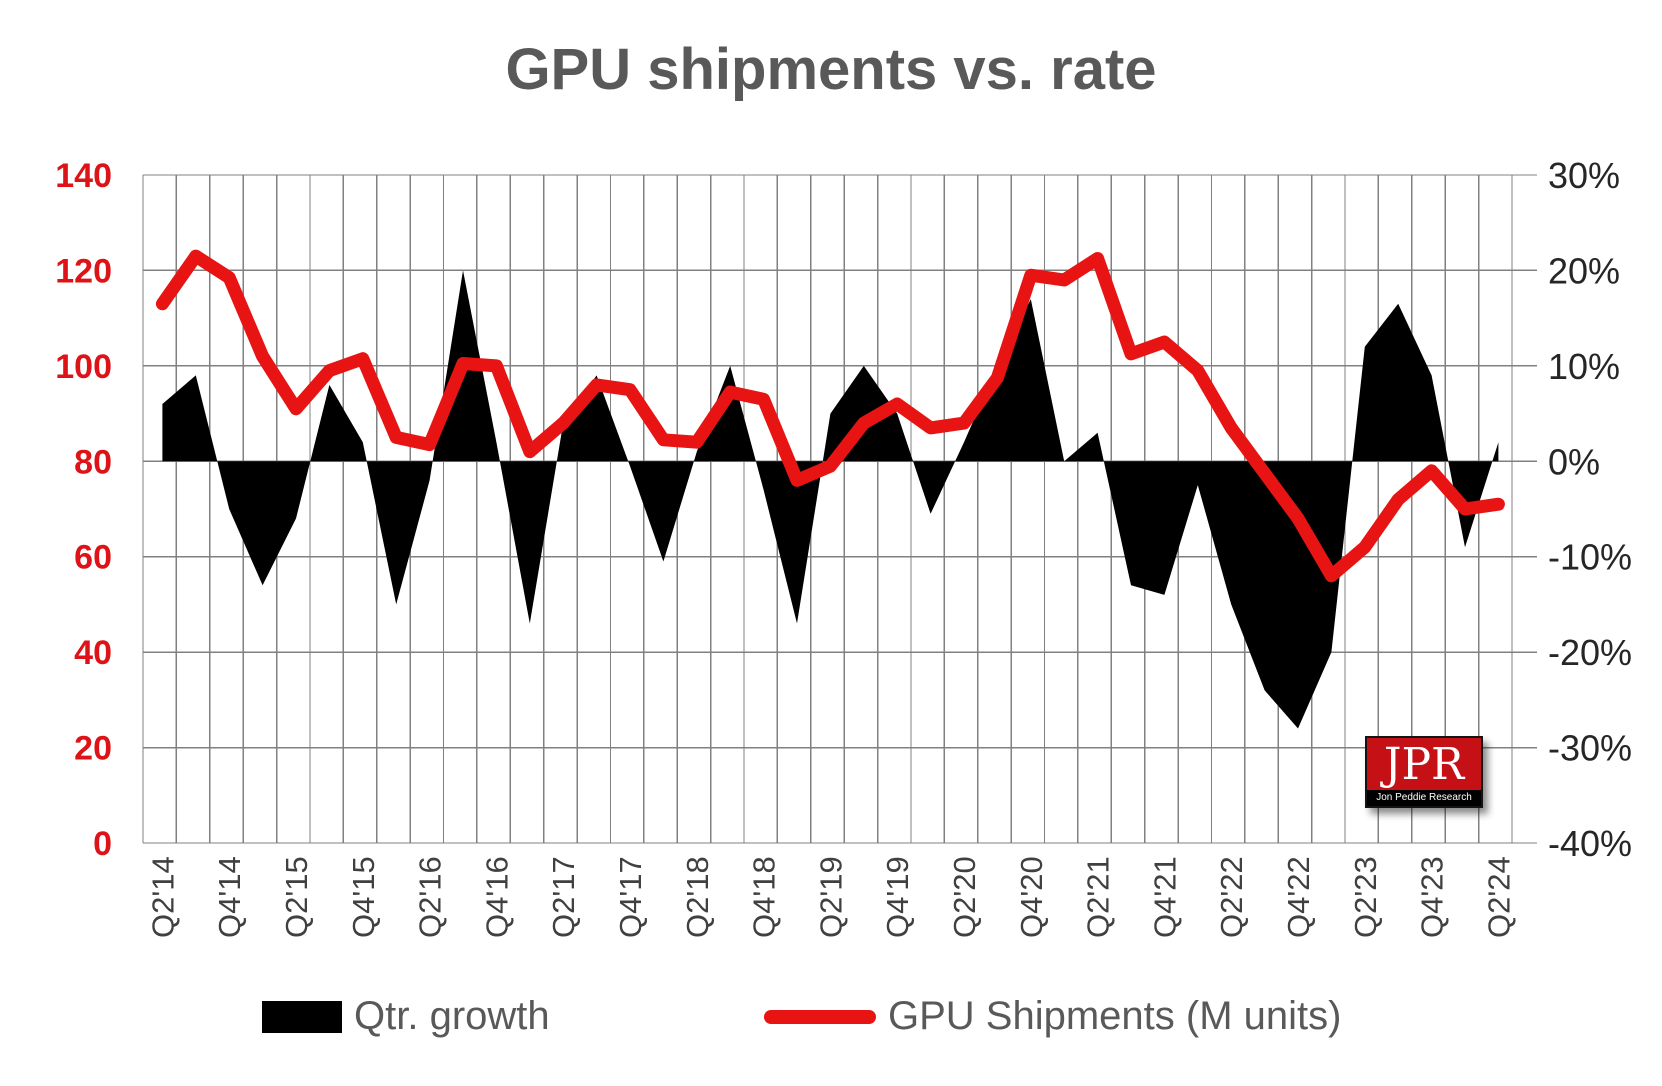 Image resolution: width=1662 pixels, height=1086 pixels. I want to click on jpr-logo: JPR Jon Peddie Research, so click(1424, 772).